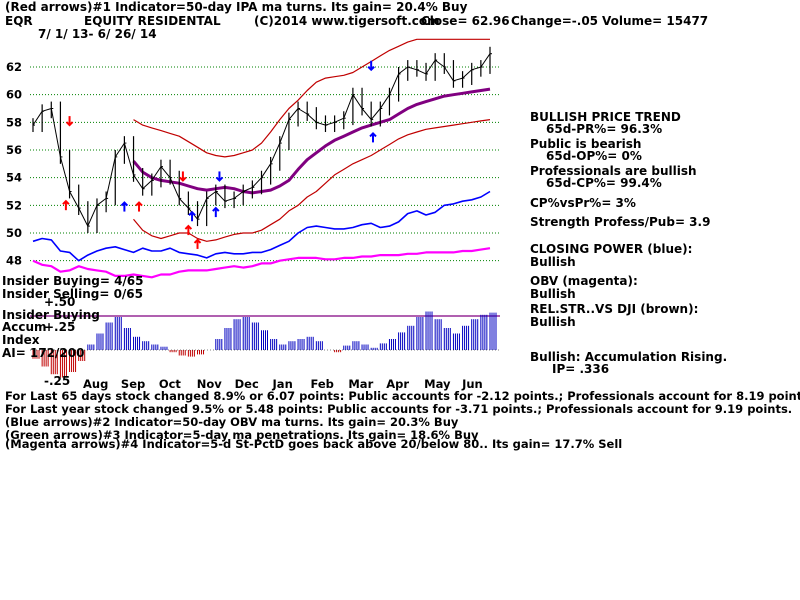 Image resolution: width=800 pixels, height=600 pixels. What do you see at coordinates (139, 204) in the screenshot?
I see `red-arrow-up-1-head` at bounding box center [139, 204].